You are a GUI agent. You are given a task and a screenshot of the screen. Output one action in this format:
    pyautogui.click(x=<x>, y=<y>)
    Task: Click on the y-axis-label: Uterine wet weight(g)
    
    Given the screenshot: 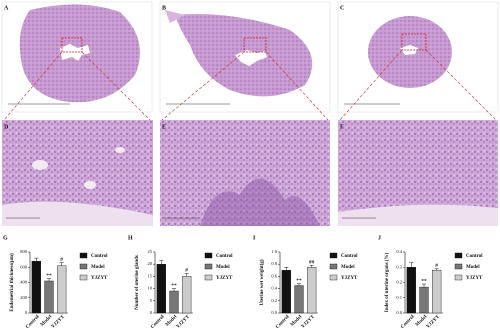 What is the action you would take?
    pyautogui.click(x=262, y=282)
    